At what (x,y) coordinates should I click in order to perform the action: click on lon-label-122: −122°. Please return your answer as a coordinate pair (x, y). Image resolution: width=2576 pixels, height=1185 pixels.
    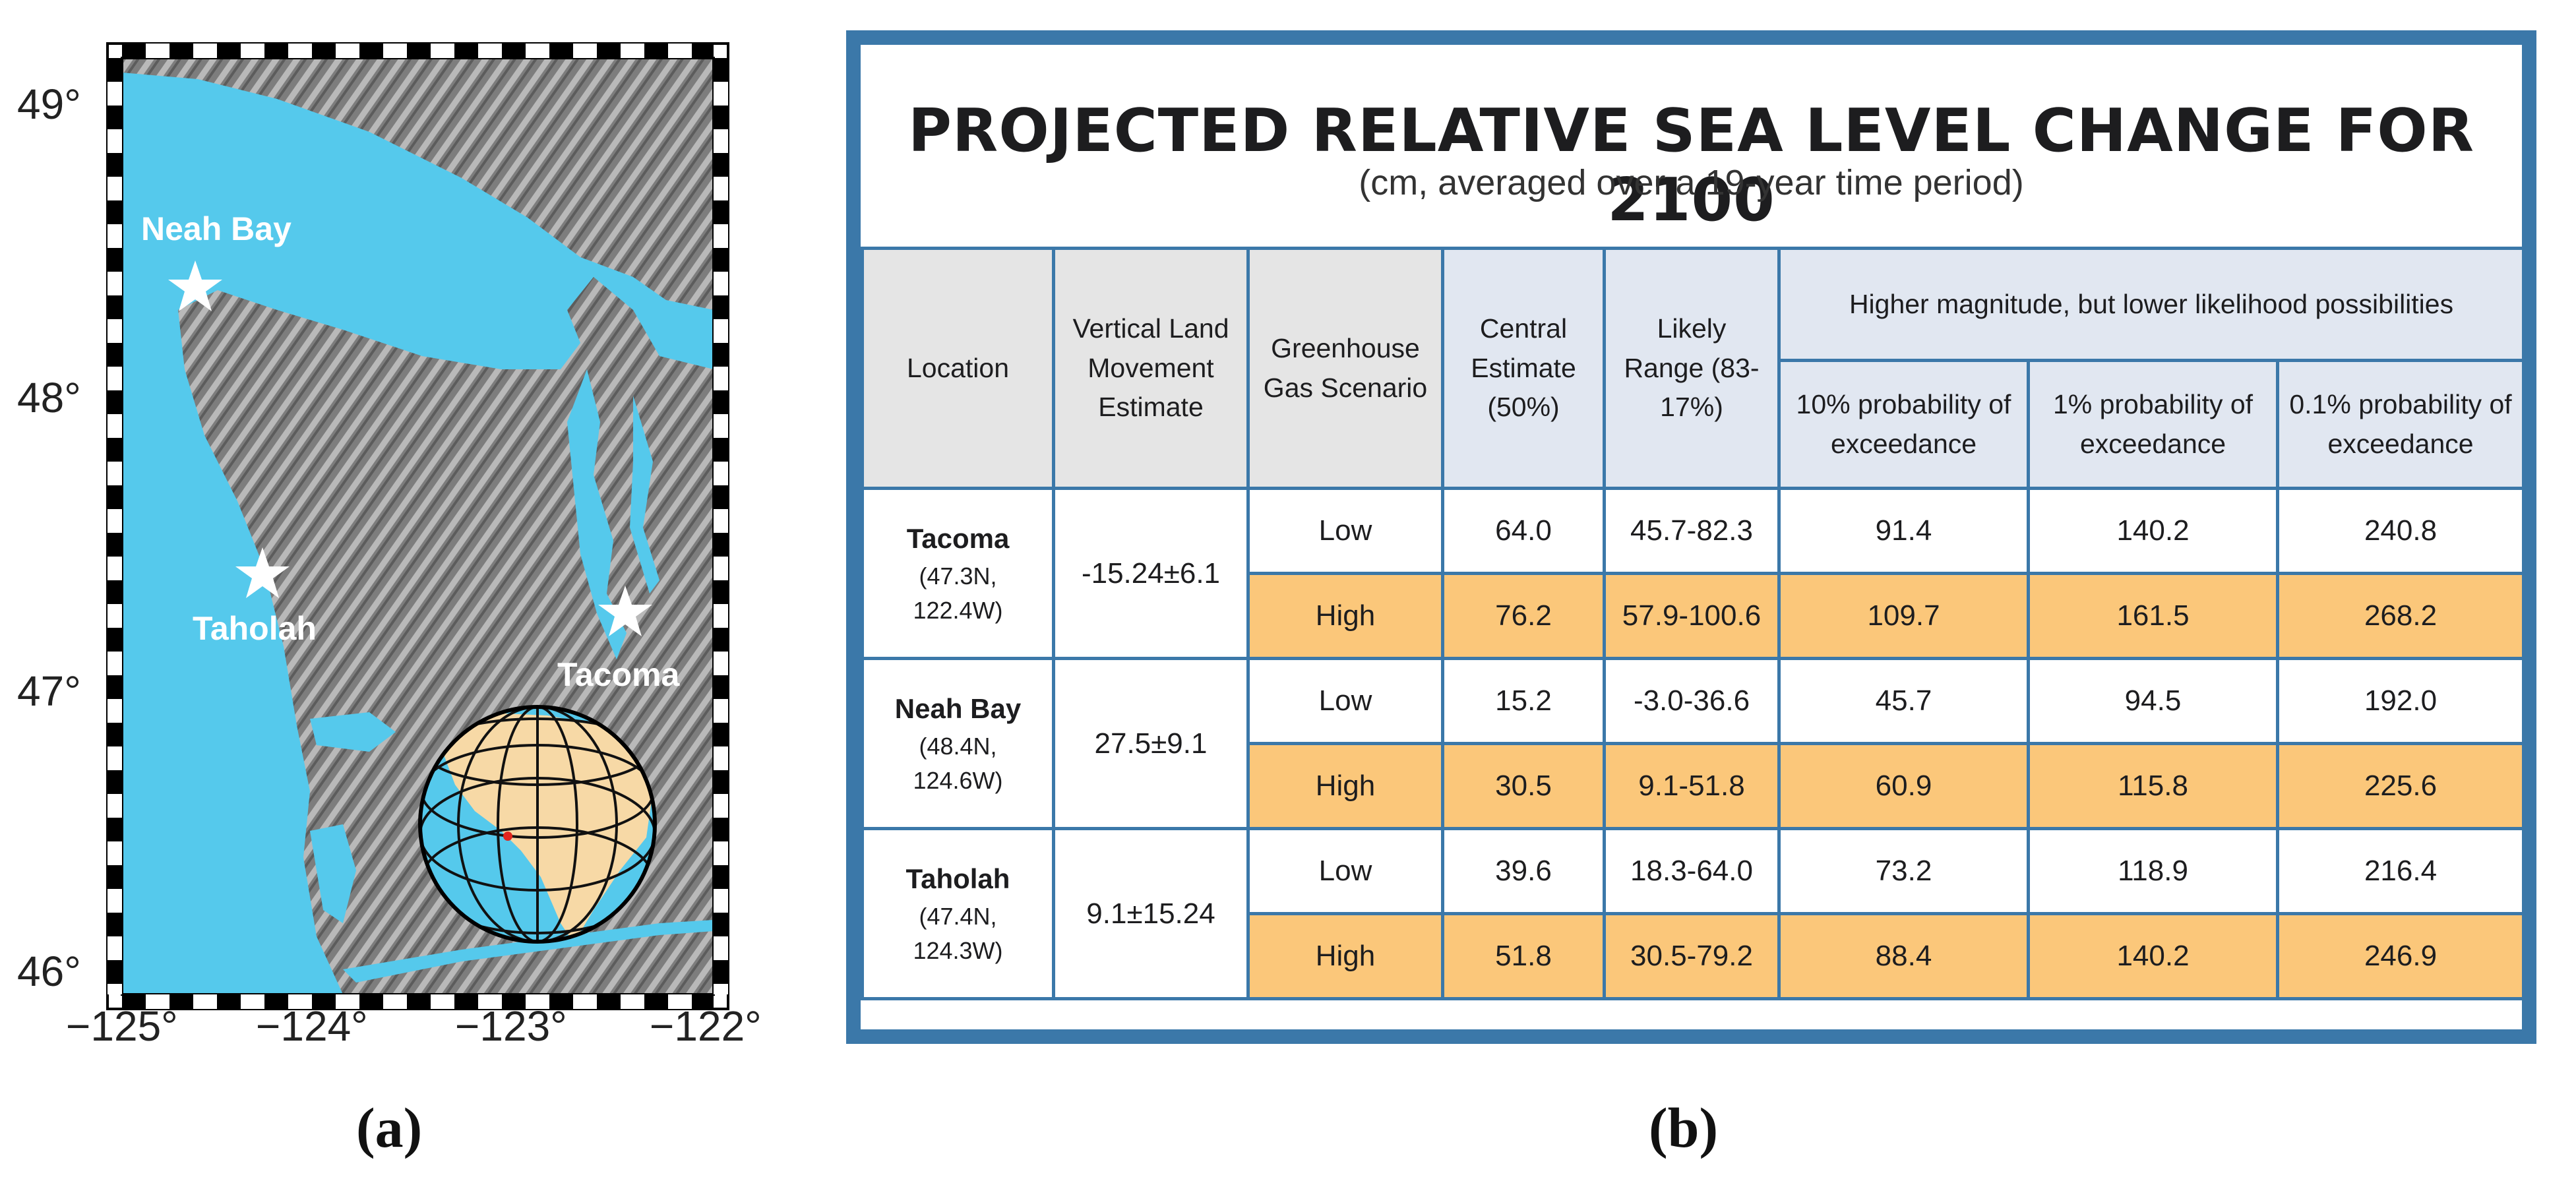
    Looking at the image, I should click on (706, 1026).